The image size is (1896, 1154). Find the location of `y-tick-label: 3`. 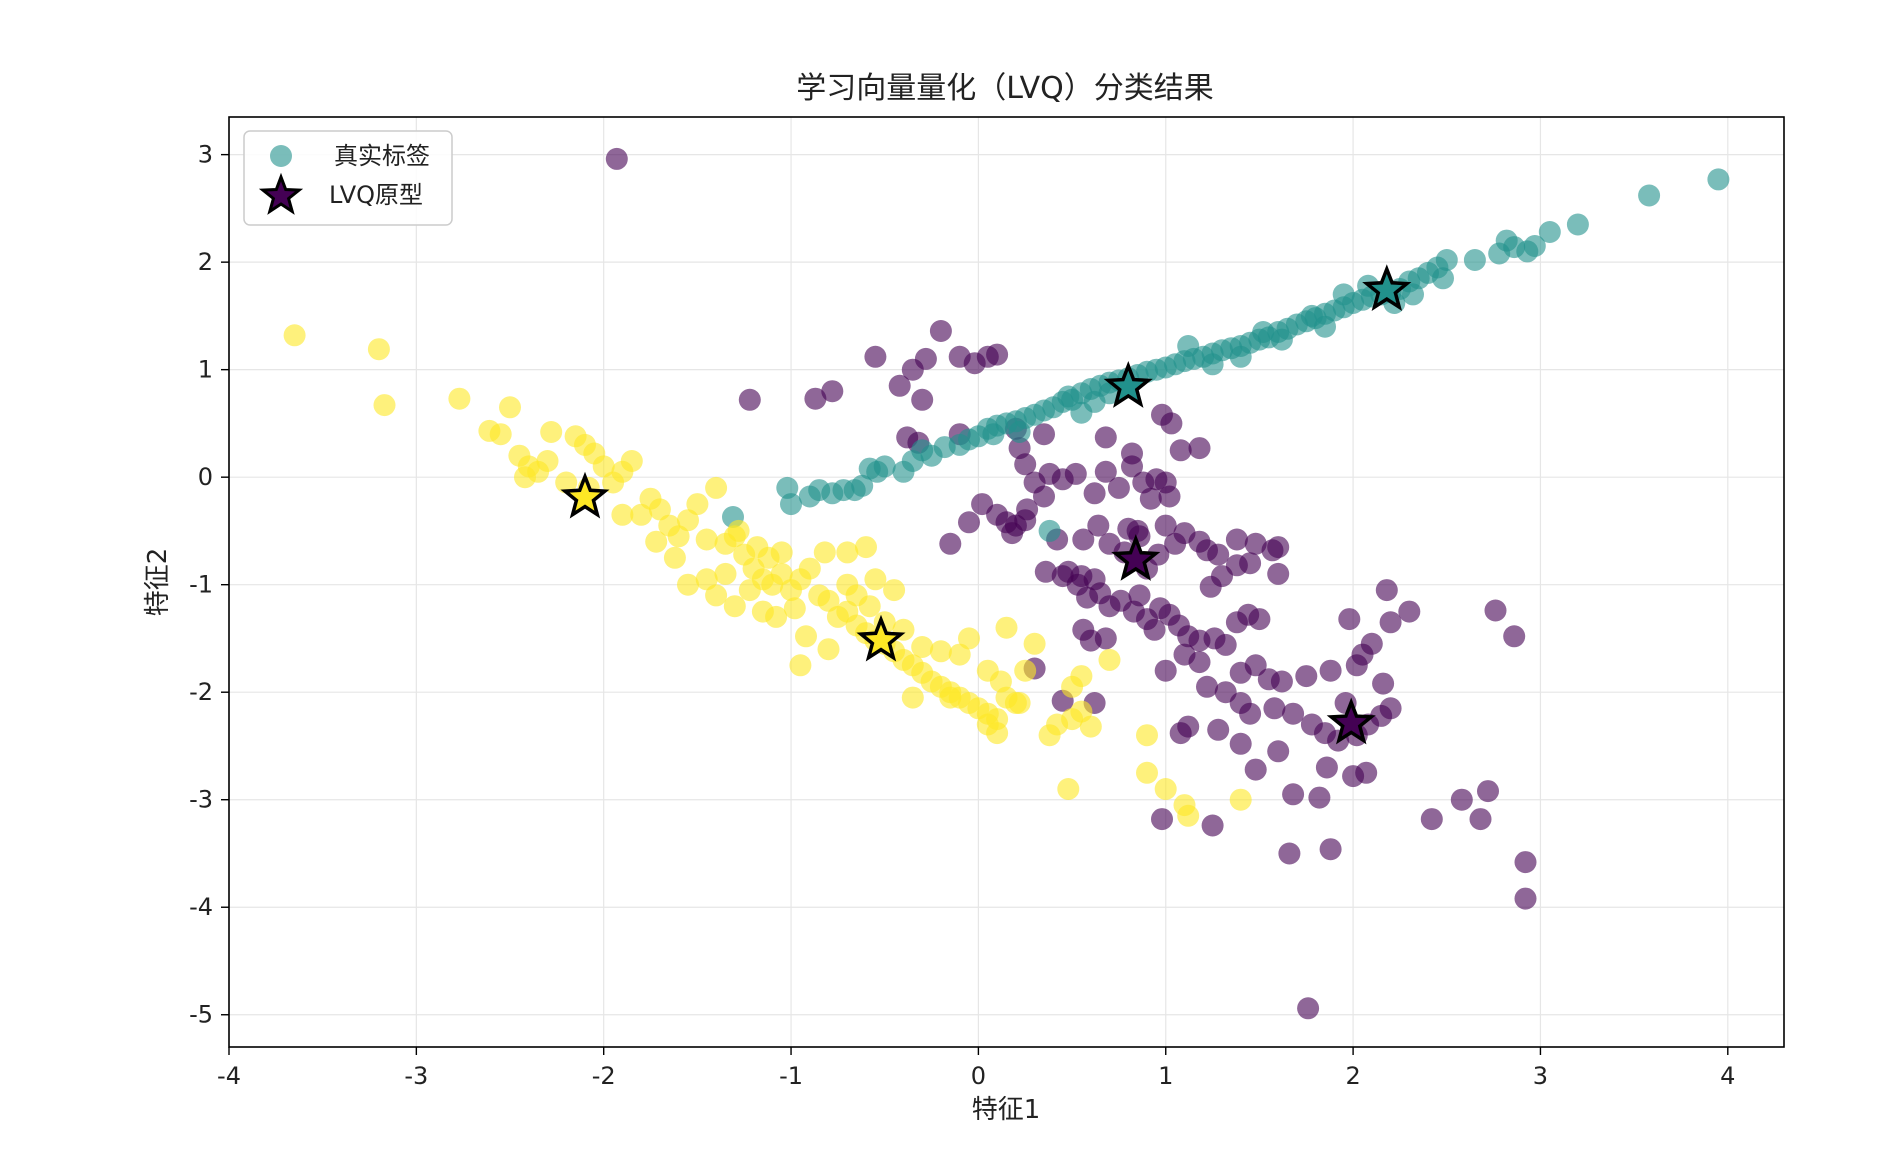

y-tick-label: 3 is located at coordinates (205, 155).